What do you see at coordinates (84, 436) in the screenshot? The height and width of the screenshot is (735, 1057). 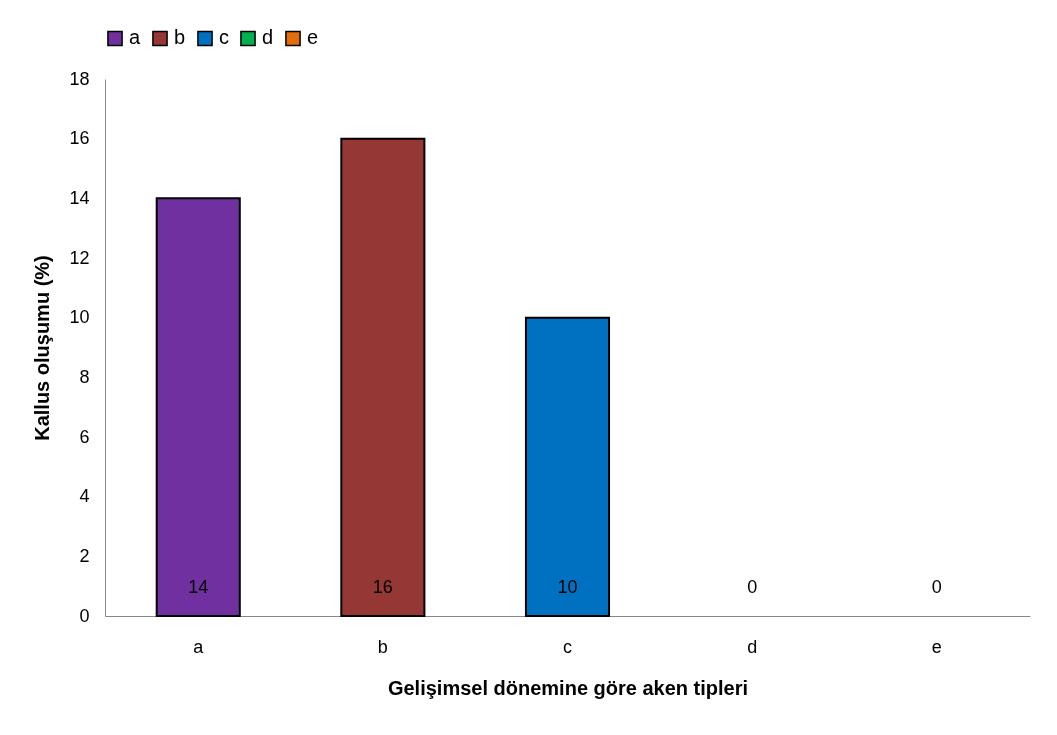 I see `y-tick-label: 6` at bounding box center [84, 436].